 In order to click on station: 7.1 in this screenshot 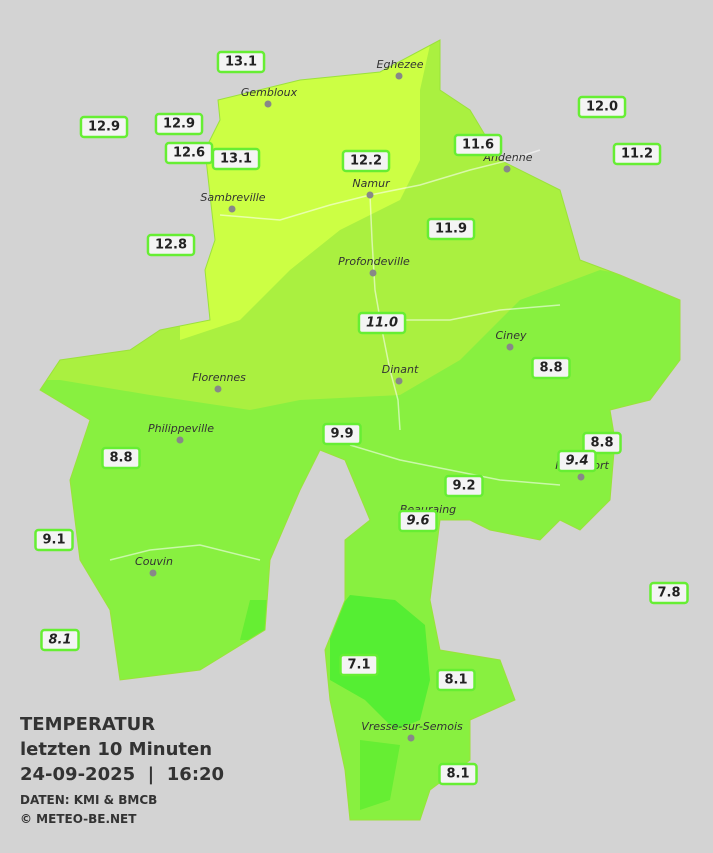, I will do `click(359, 665)`.